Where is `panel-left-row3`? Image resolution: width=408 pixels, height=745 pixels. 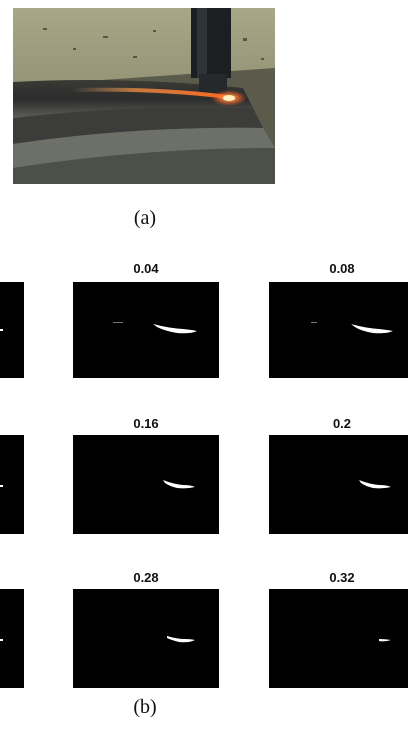
panel-left-row3 is located at coordinates (12, 638).